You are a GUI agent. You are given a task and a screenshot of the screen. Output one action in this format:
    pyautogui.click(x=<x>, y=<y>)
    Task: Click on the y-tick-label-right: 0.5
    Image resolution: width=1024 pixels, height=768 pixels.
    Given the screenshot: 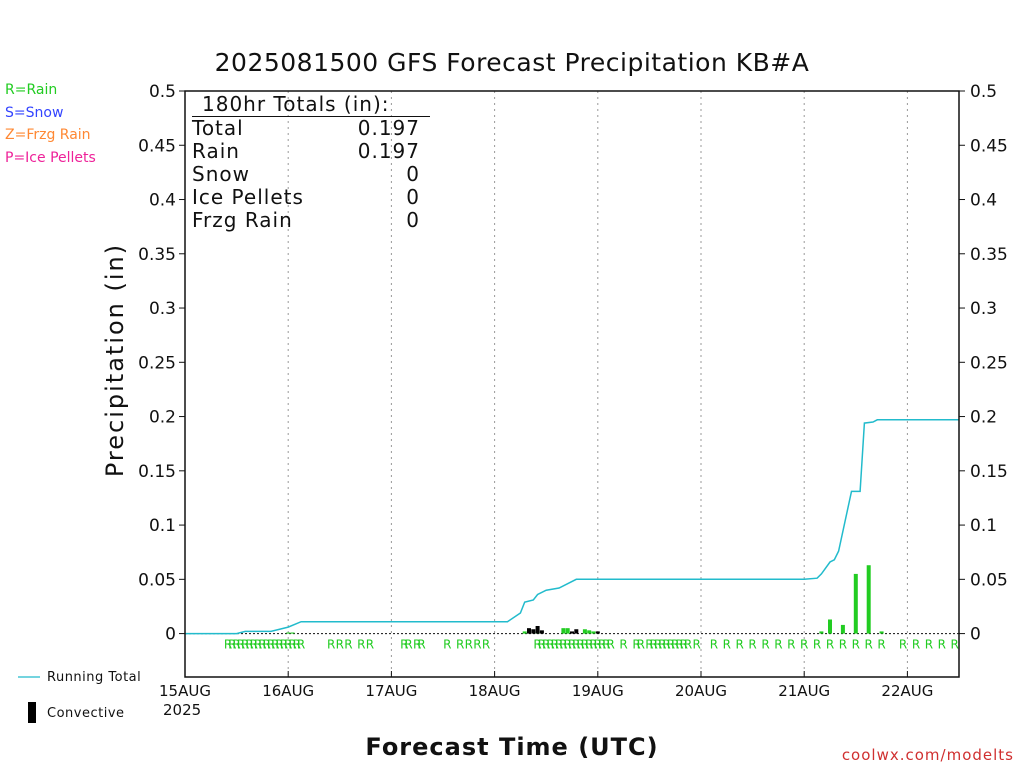 What is the action you would take?
    pyautogui.click(x=983, y=92)
    